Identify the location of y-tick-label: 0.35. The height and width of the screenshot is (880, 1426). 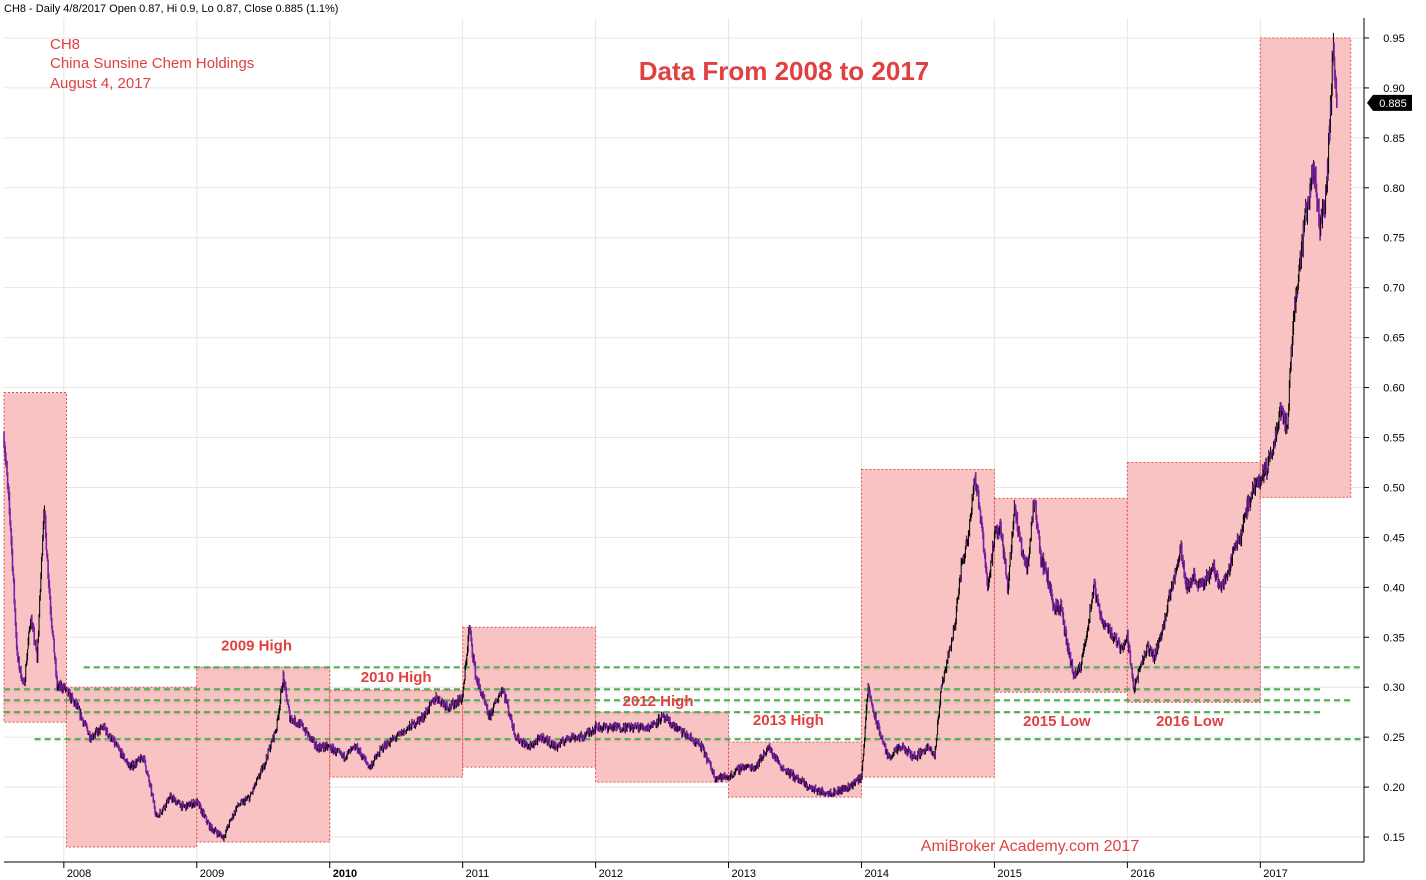
(1393, 638).